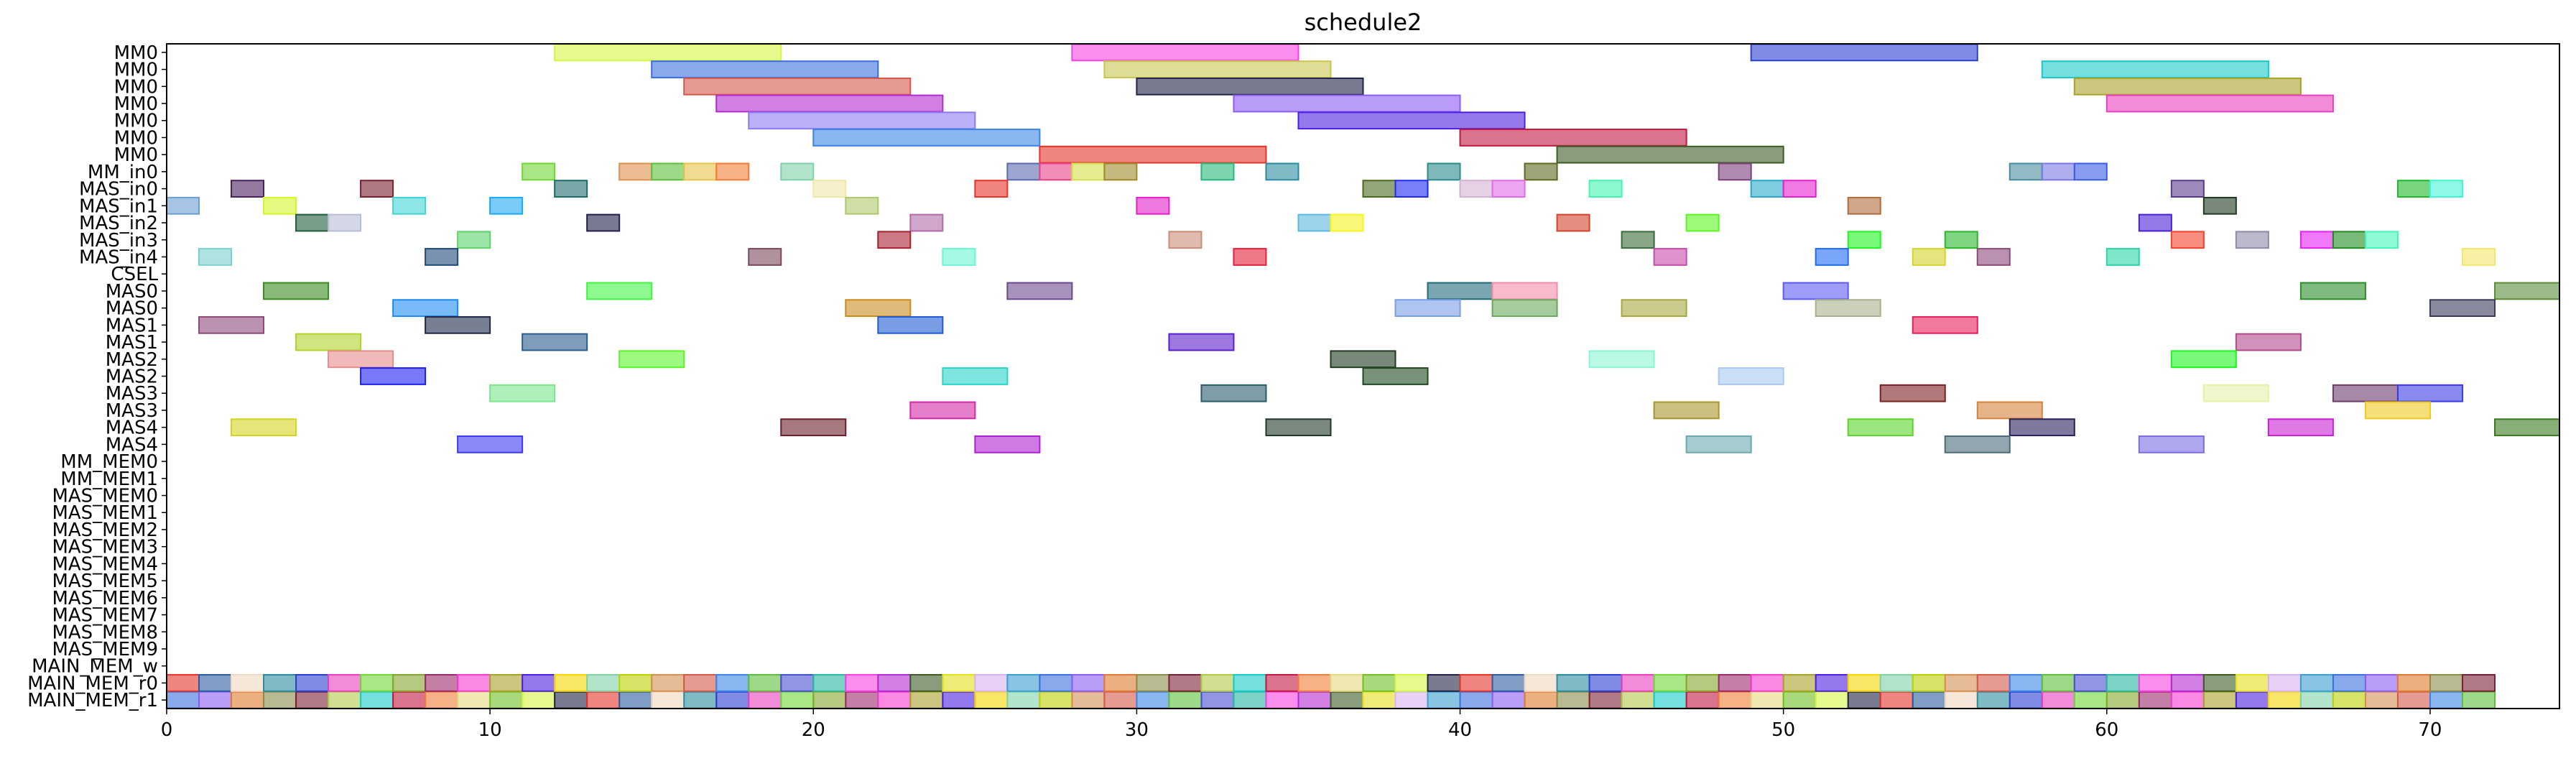 The width and height of the screenshot is (2576, 761). I want to click on x-tick-label: 70, so click(2430, 730).